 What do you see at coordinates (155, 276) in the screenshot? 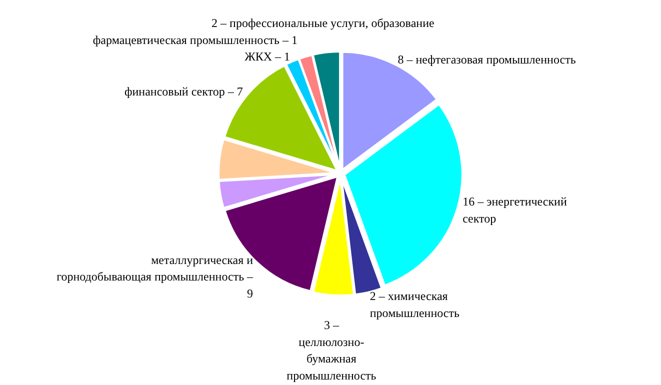
I see `slice-label: металлургическая и горнодобывающая промышленность – 9` at bounding box center [155, 276].